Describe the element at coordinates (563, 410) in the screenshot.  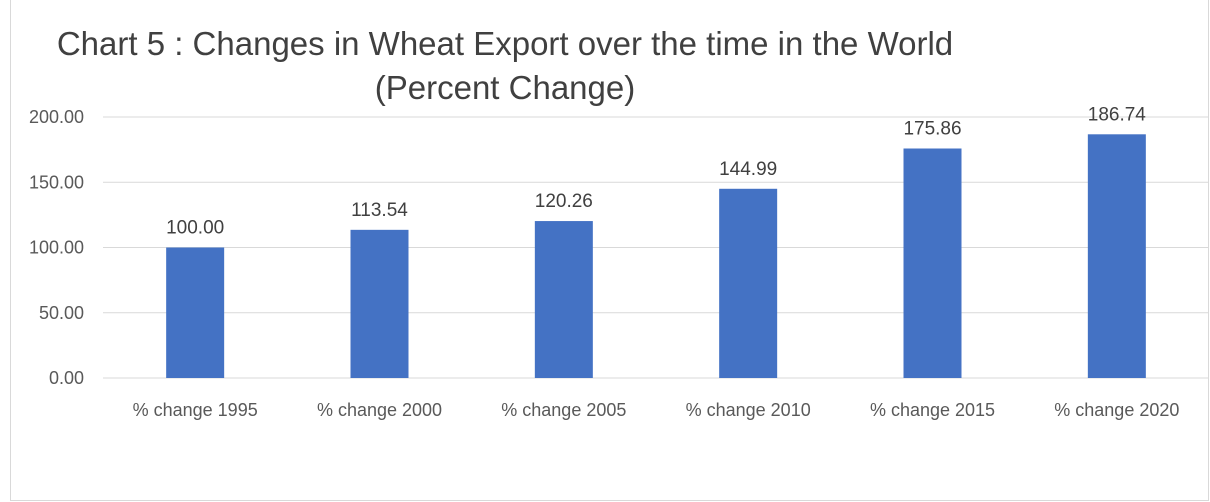
I see `x-category-label: % change 2005` at that location.